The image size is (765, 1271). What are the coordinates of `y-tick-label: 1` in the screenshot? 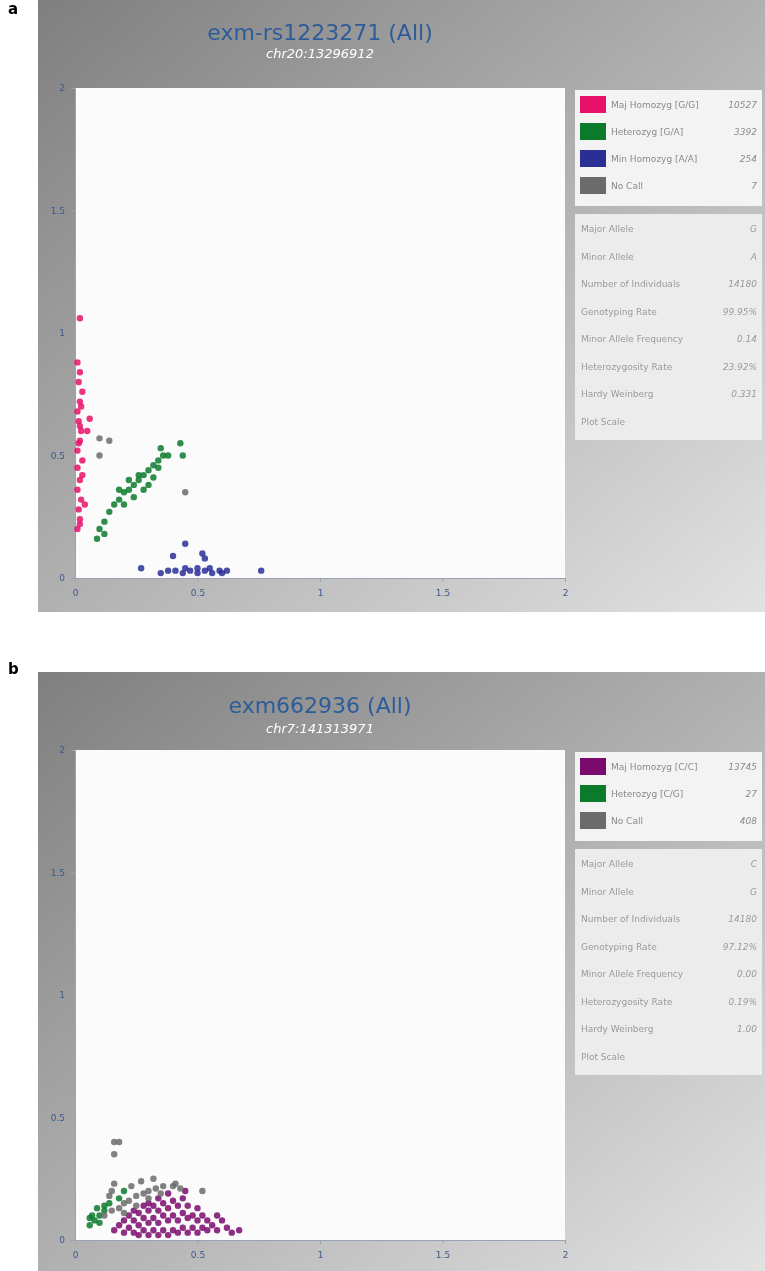 It's located at (62, 333).